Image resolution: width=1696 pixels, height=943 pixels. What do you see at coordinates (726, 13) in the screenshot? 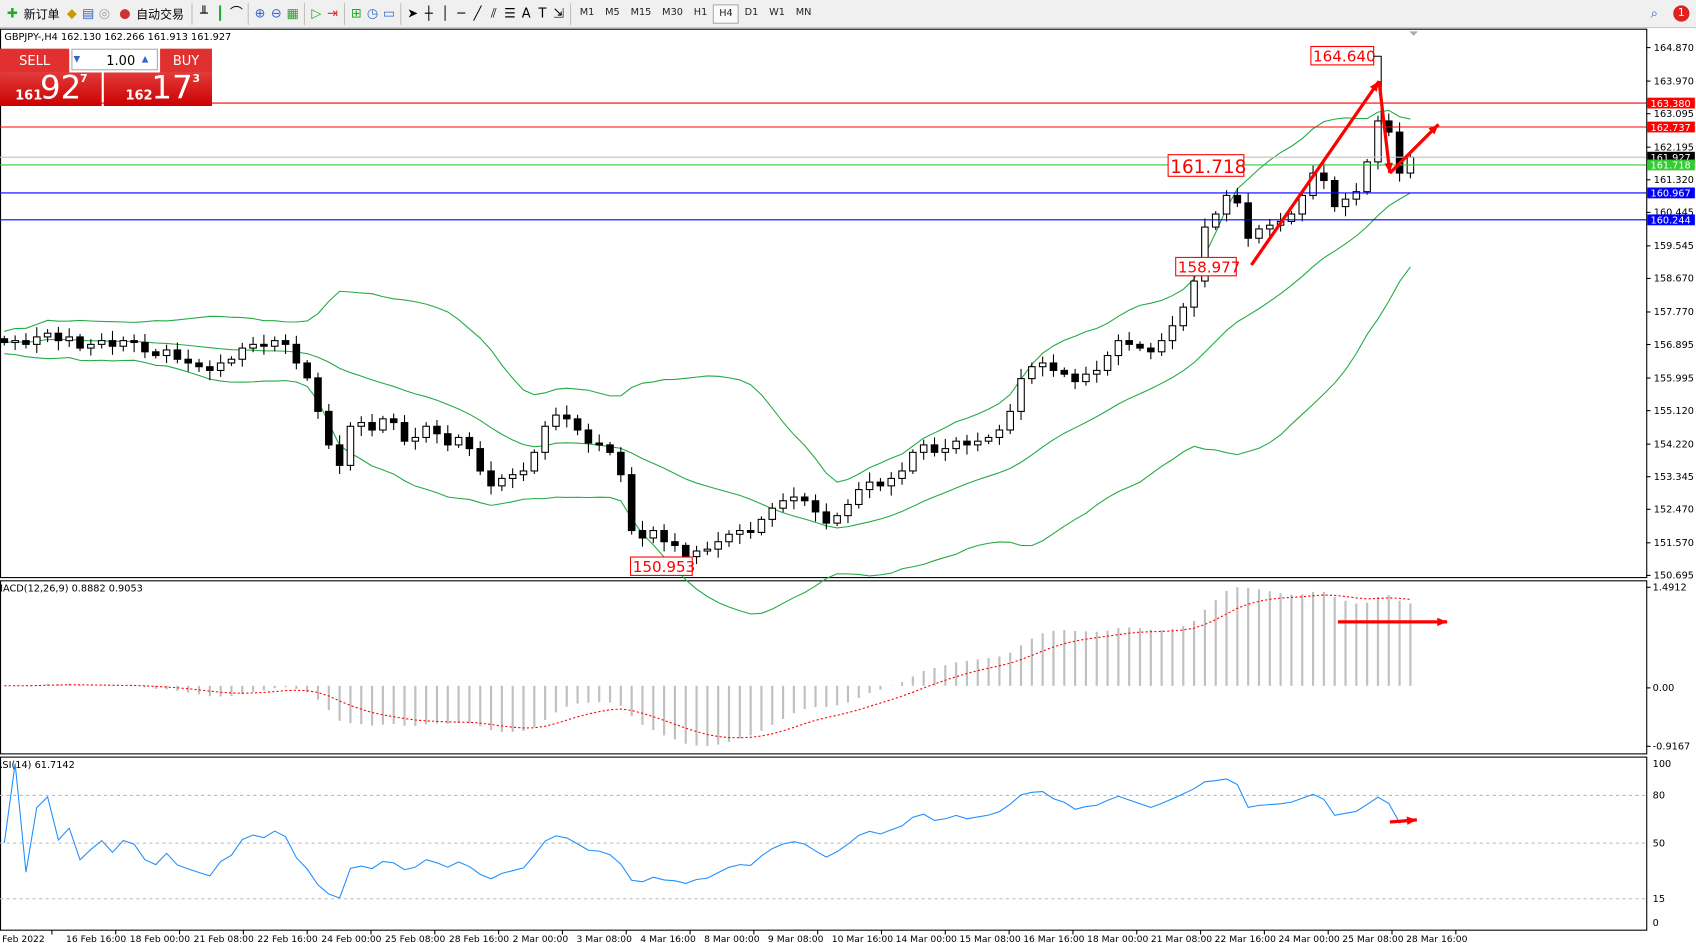
I see `timeframe-h4: H4` at bounding box center [726, 13].